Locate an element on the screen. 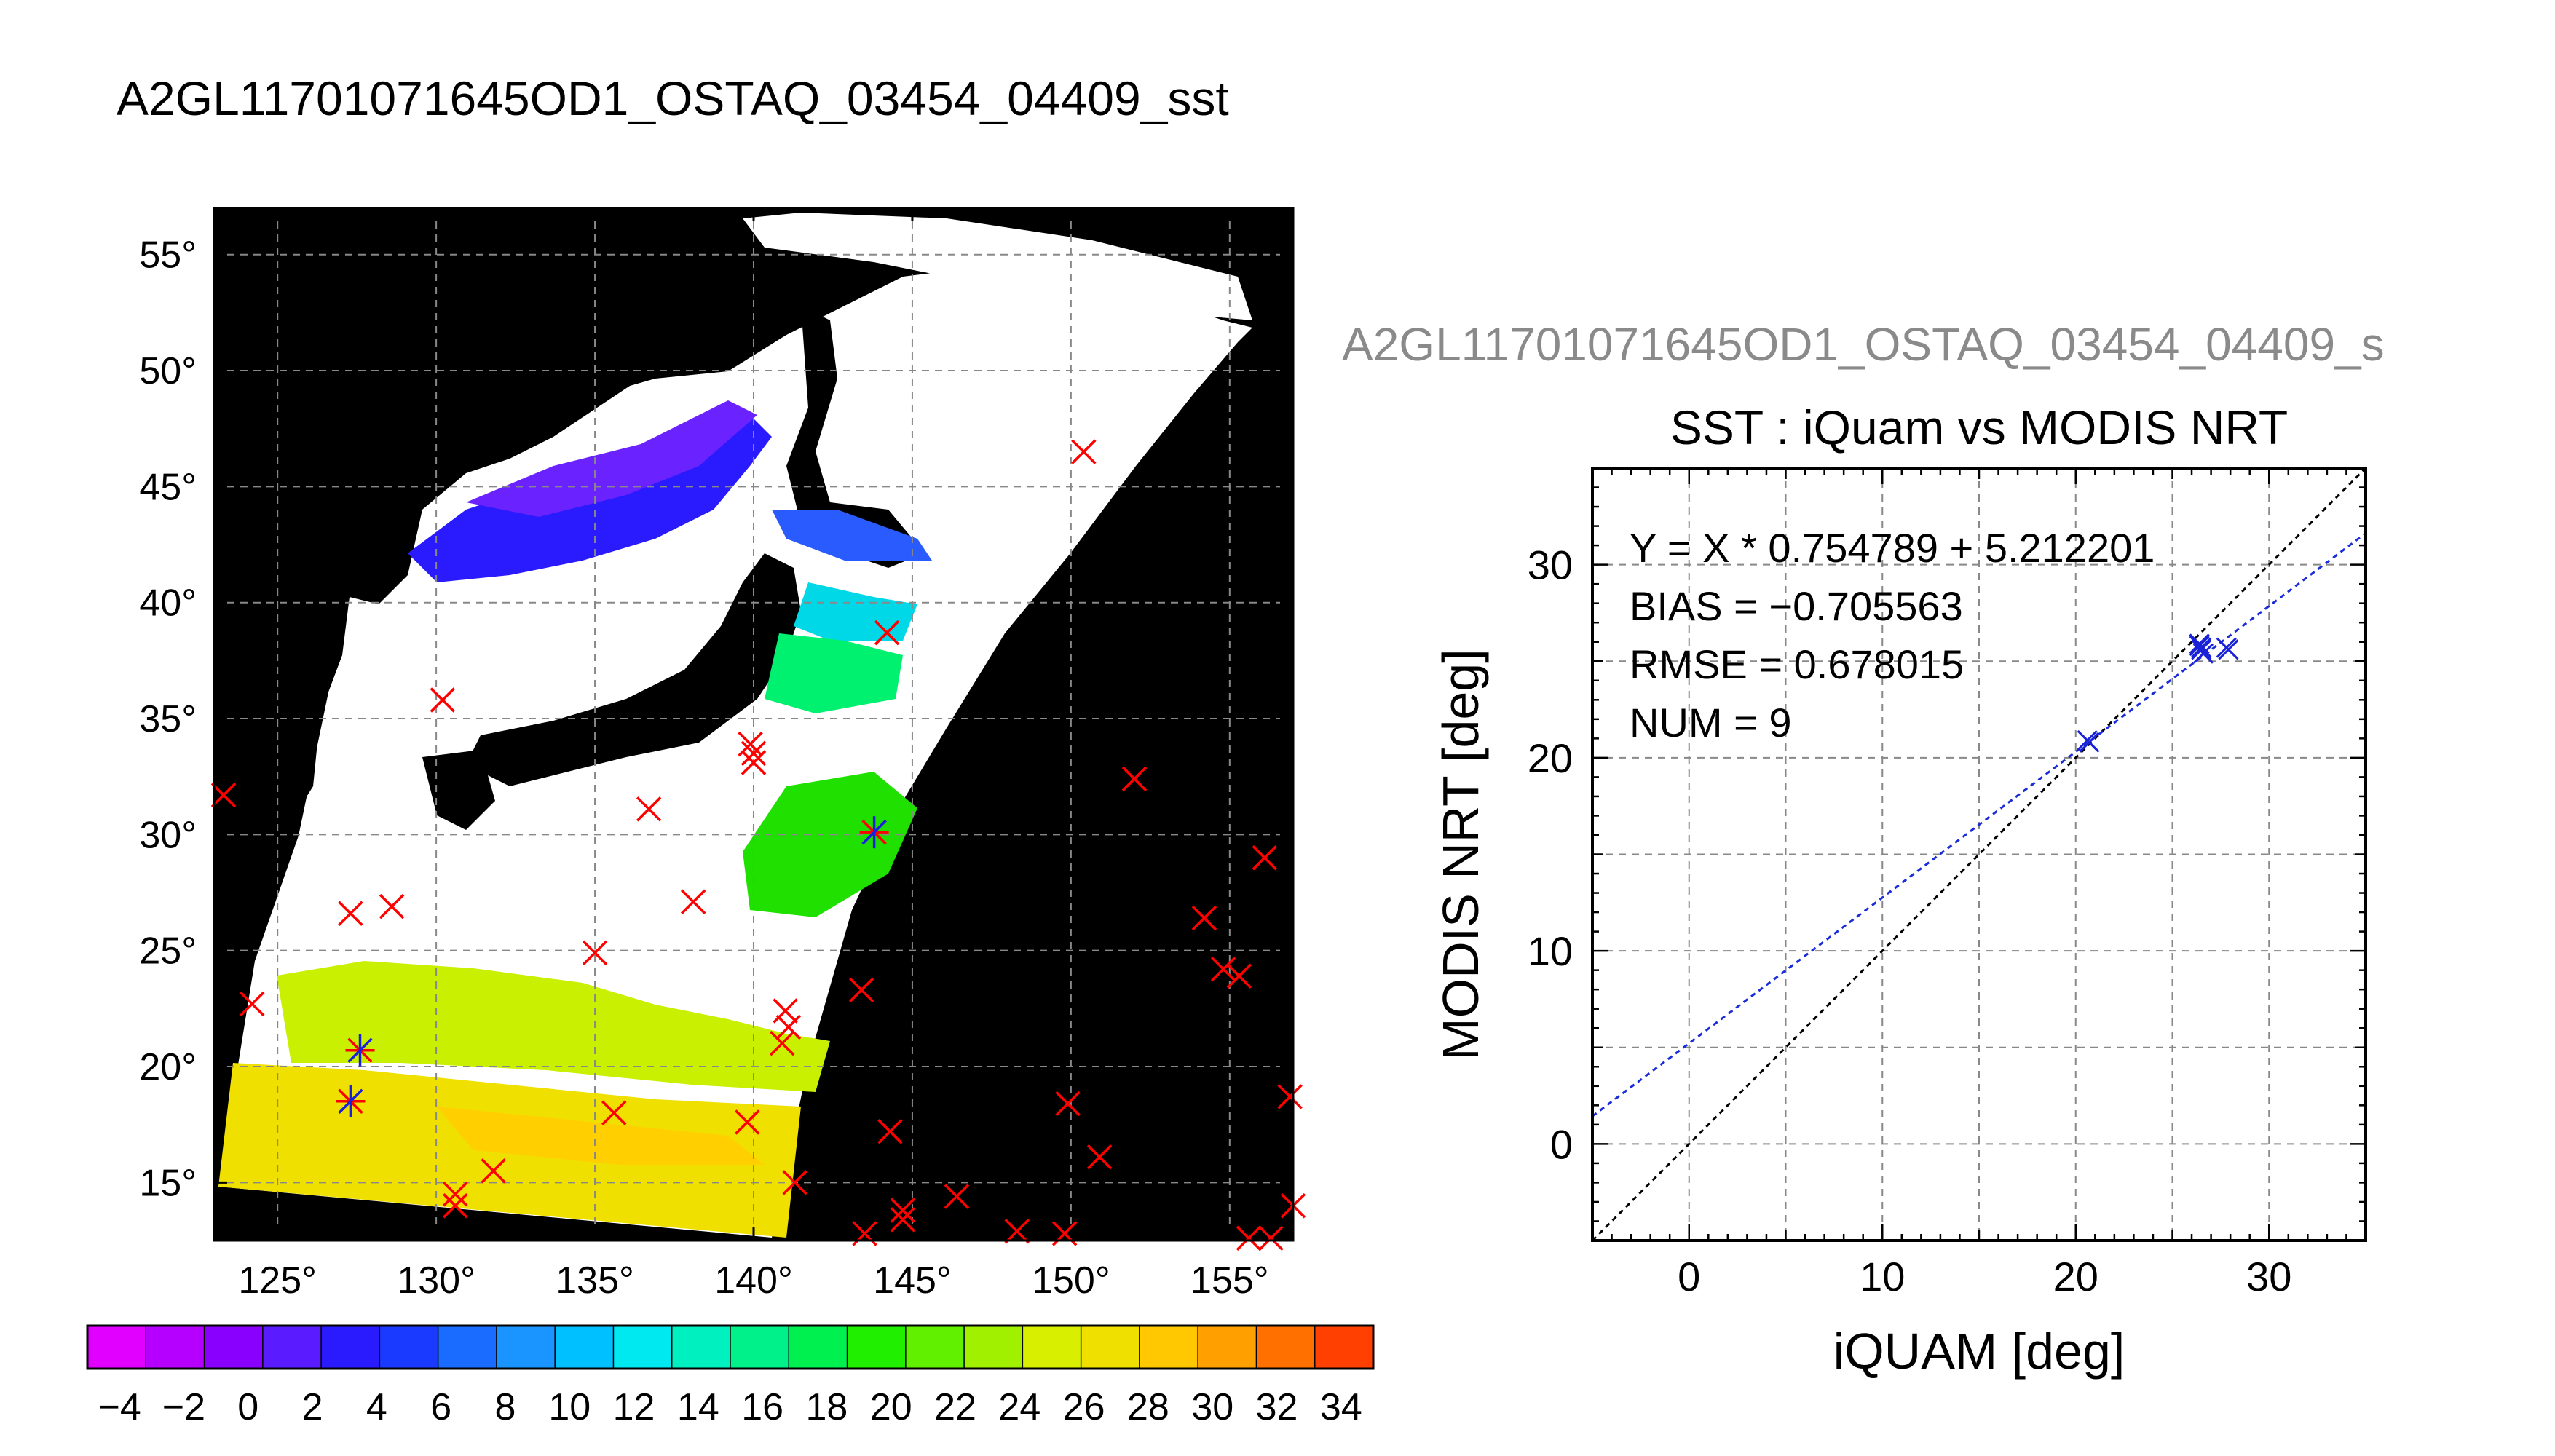  map-x-tick-labels: 125° 130° 135° 140° 145° 150° 155° is located at coordinates (753, 1280).